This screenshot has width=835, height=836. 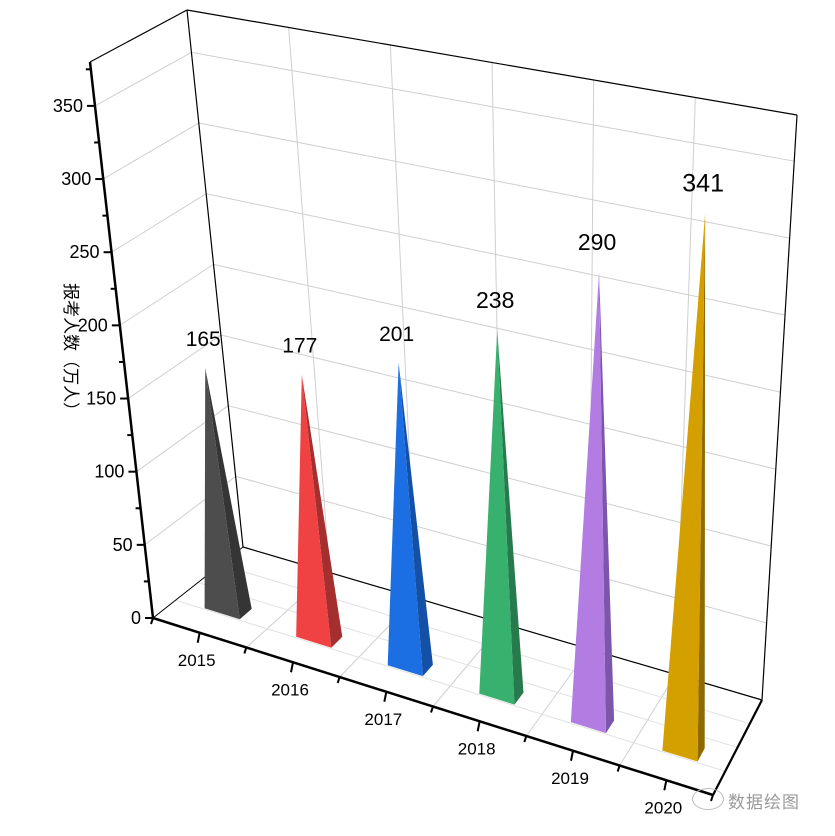 I want to click on pyramid-bar-2020, so click(x=684, y=487).